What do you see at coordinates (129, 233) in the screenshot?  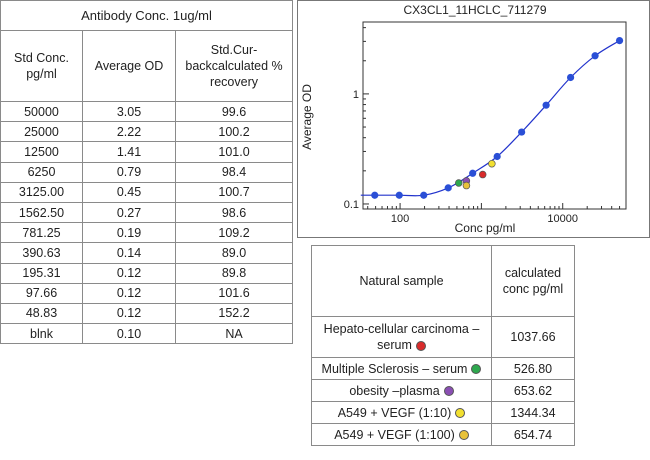 I see `average-od-cell: 0.19` at bounding box center [129, 233].